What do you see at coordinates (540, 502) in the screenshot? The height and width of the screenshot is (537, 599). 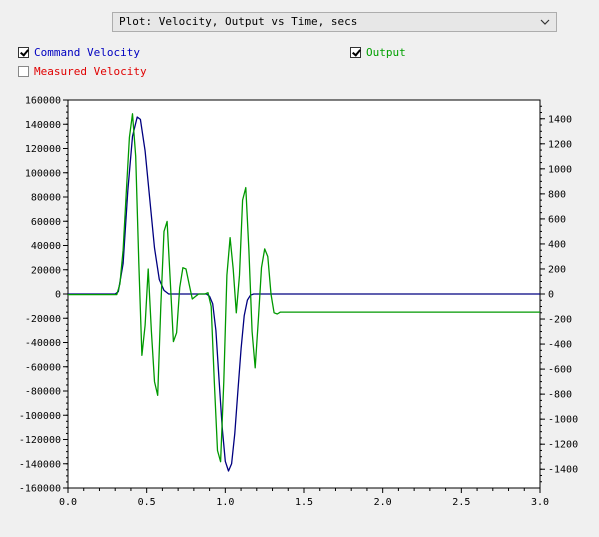 I see `x-tick-label: 3.0` at bounding box center [540, 502].